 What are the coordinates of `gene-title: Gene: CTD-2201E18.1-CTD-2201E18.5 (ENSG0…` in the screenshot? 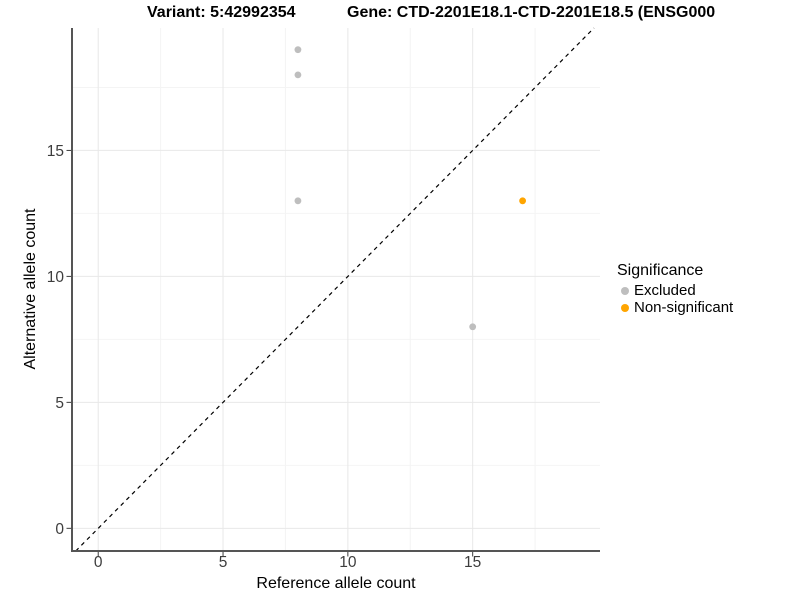 It's located at (531, 12).